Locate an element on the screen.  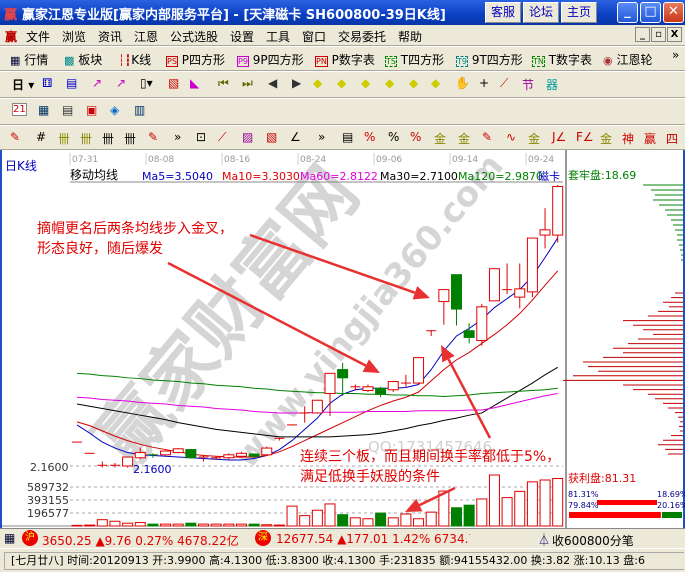
customer-service-button: 客服 is located at coordinates (503, 12).